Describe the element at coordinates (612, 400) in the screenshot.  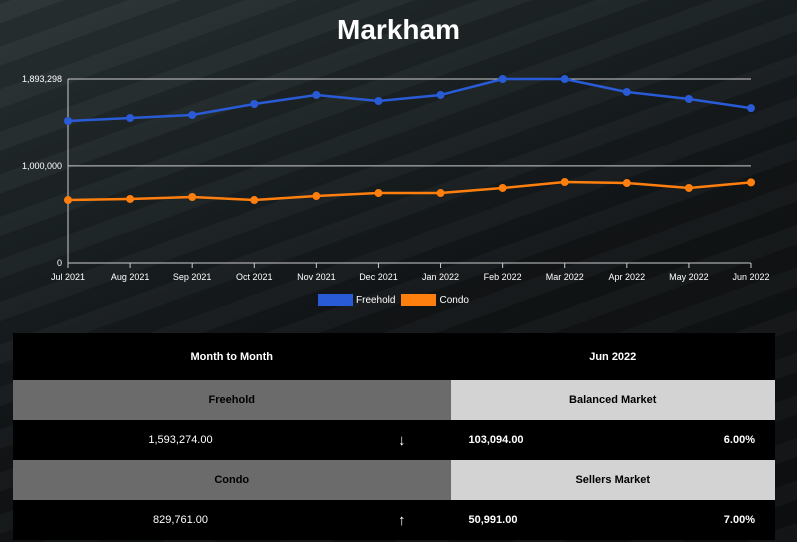
I see `freehold-market: Balanced Market` at that location.